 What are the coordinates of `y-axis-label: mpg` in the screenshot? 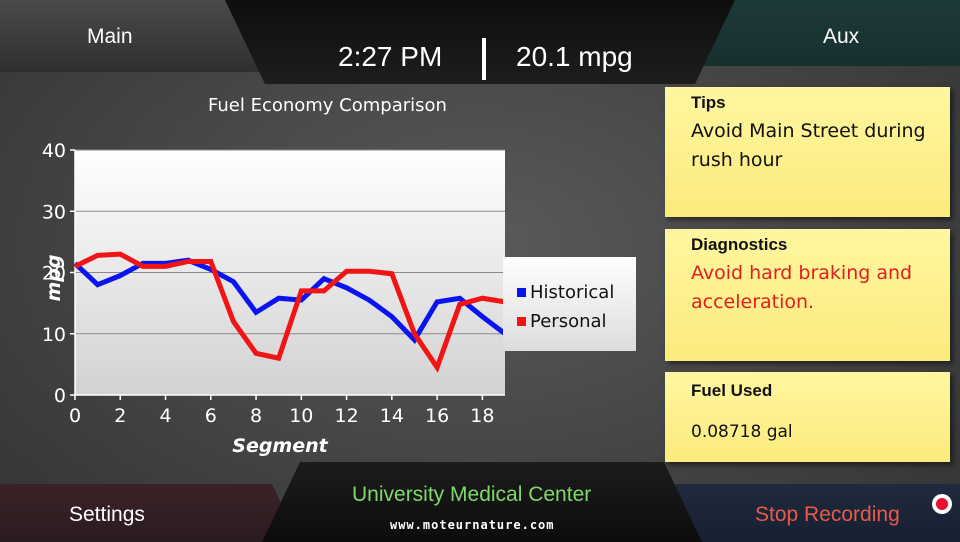 It's located at (54, 278).